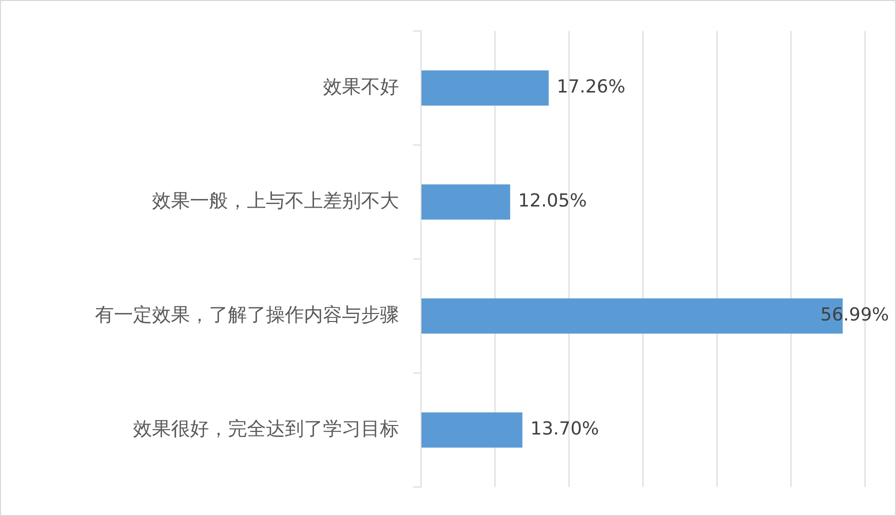 The width and height of the screenshot is (896, 516). I want to click on y-tick-label: 效果很好，完全达到了学习目标, so click(266, 429).